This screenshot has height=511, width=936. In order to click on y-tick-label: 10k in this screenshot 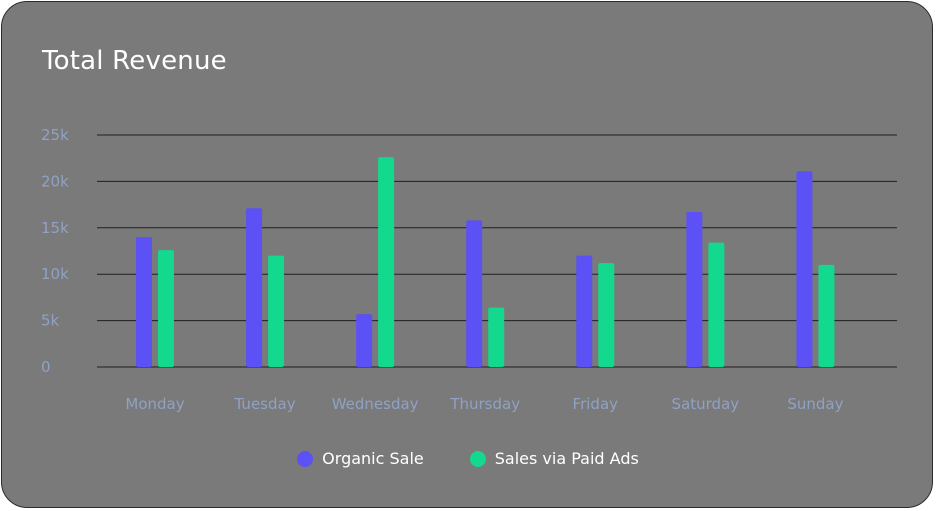, I will do `click(55, 274)`.